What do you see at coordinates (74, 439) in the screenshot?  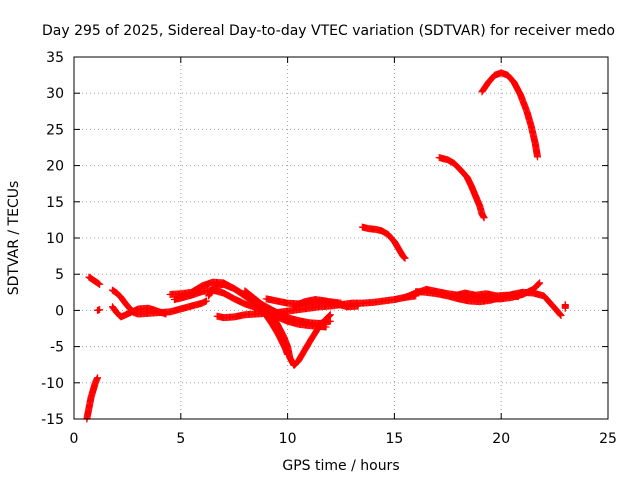 I see `x-tick-label: 0` at bounding box center [74, 439].